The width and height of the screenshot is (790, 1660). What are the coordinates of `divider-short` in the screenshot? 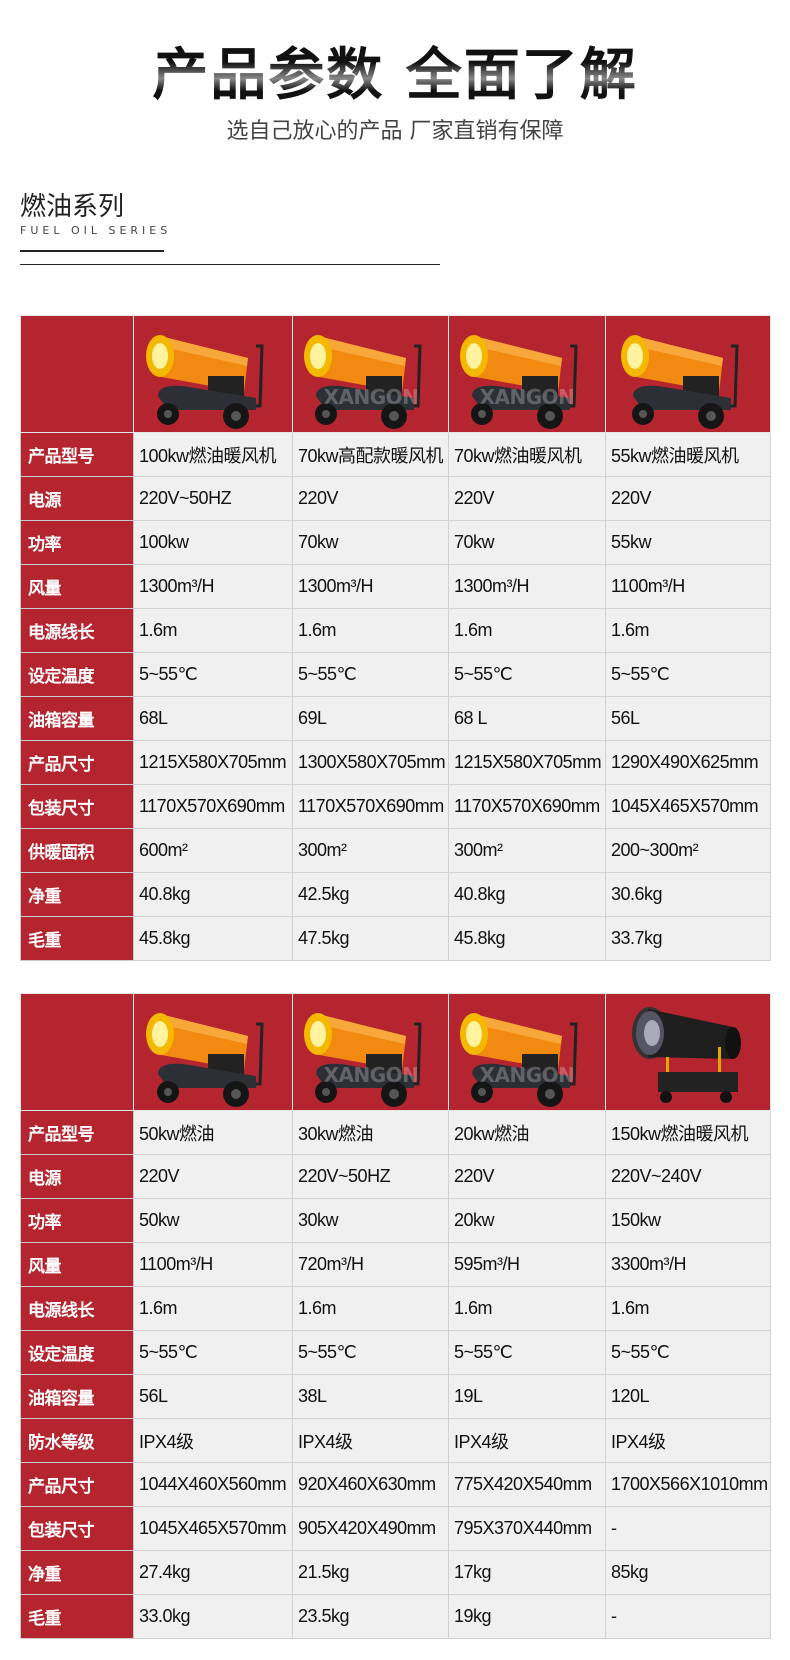 It's located at (92, 251).